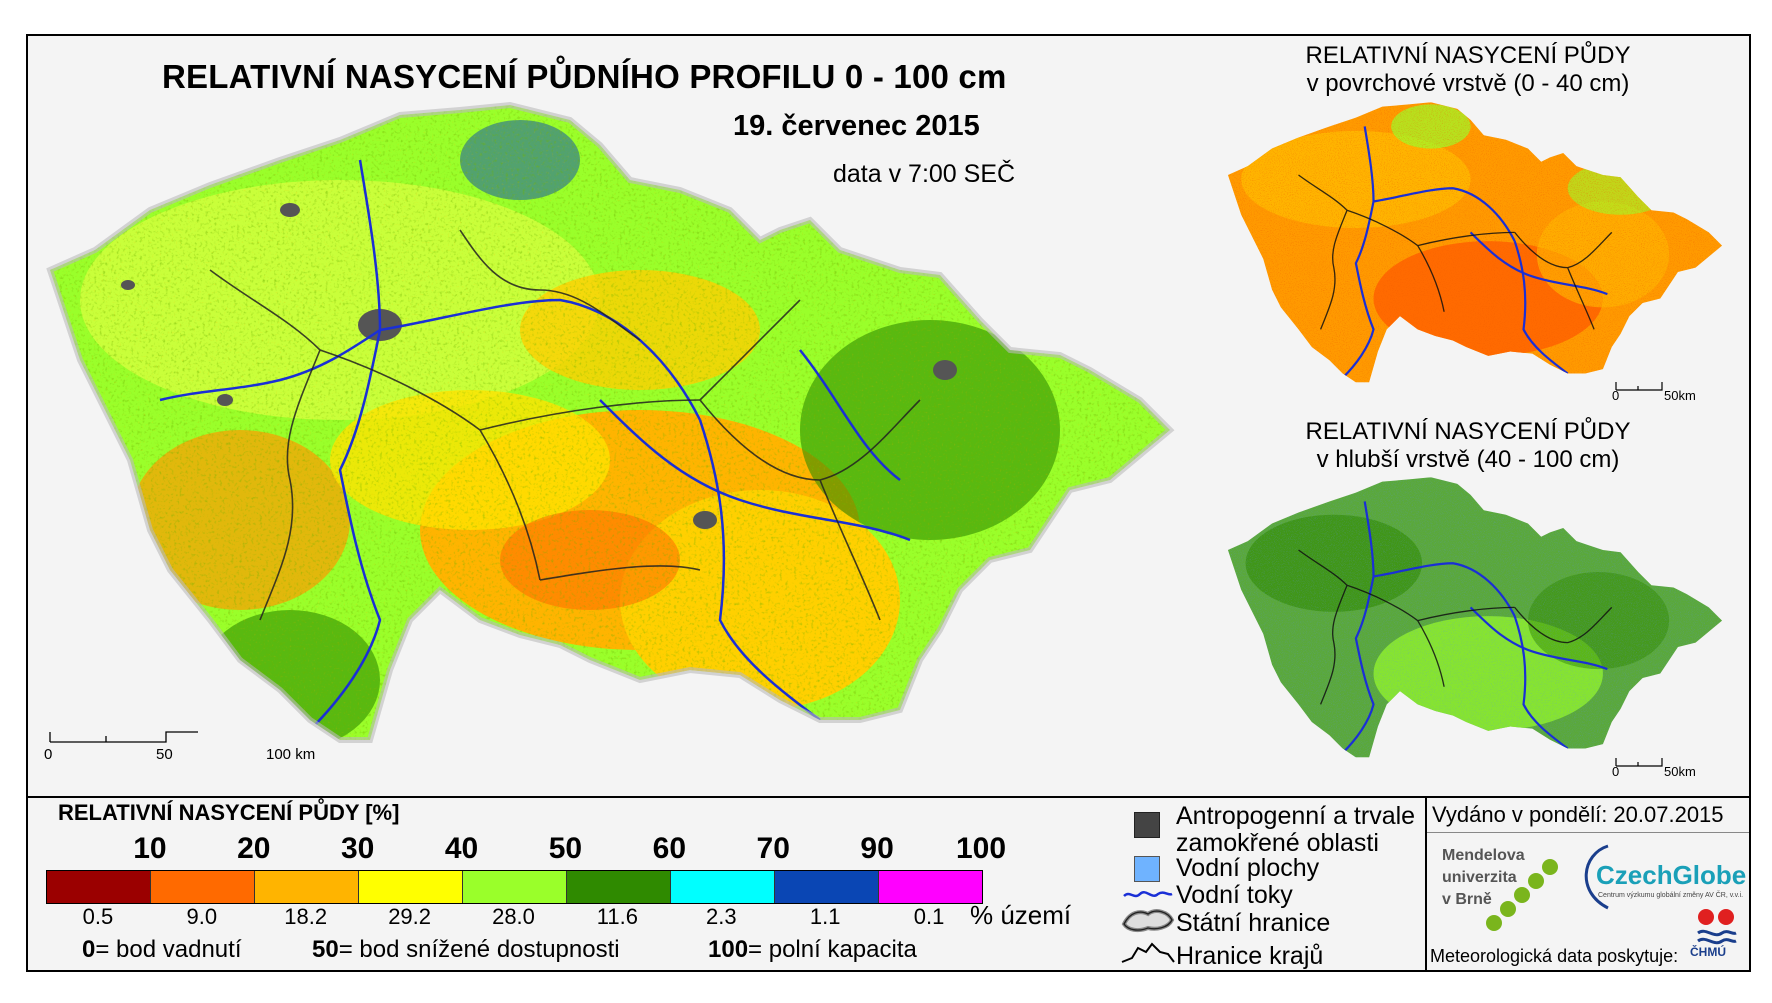 This screenshot has height=1003, width=1772. I want to click on legend-class-pct-7: 1.1, so click(825, 916).